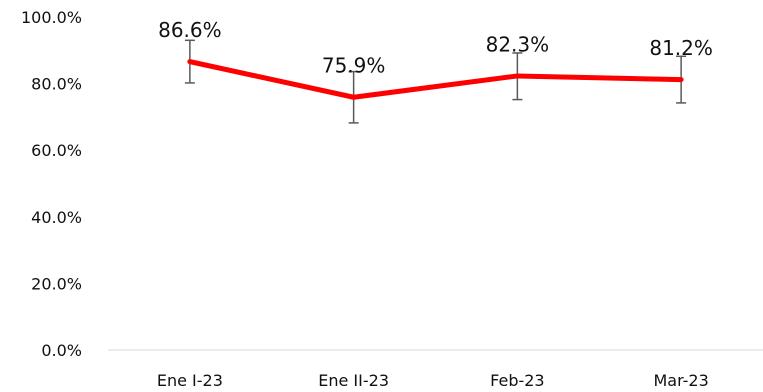 Image resolution: width=763 pixels, height=392 pixels. Describe the element at coordinates (353, 380) in the screenshot. I see `x-tick-label: Ene II-23` at that location.